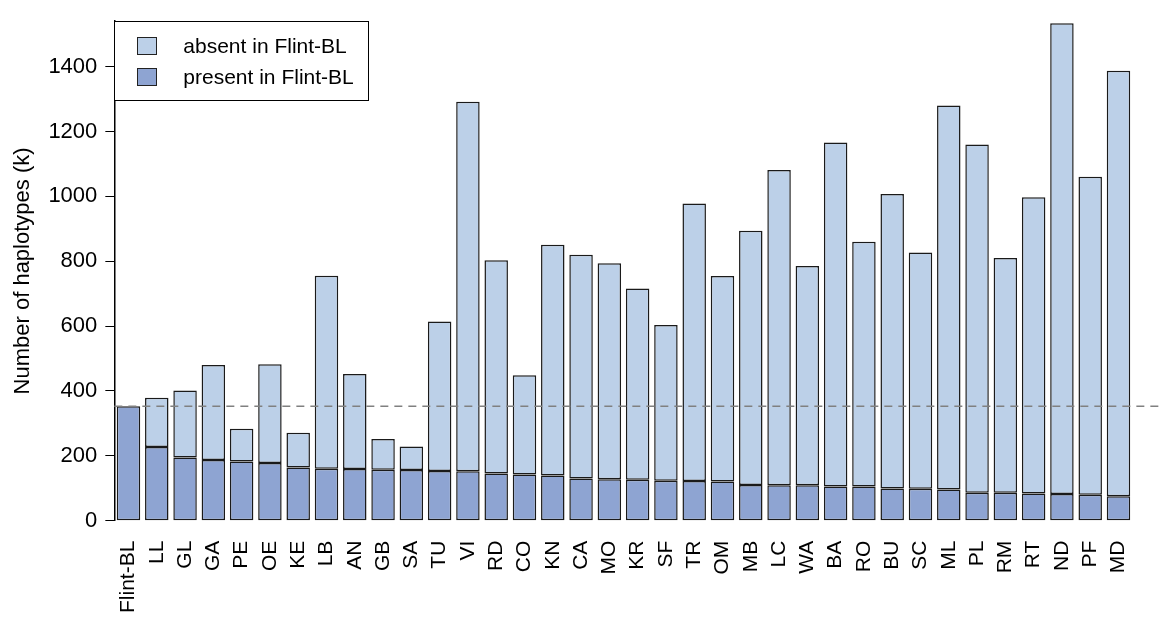 The image size is (1164, 633). I want to click on y-tick-label: 1000, so click(73, 195).